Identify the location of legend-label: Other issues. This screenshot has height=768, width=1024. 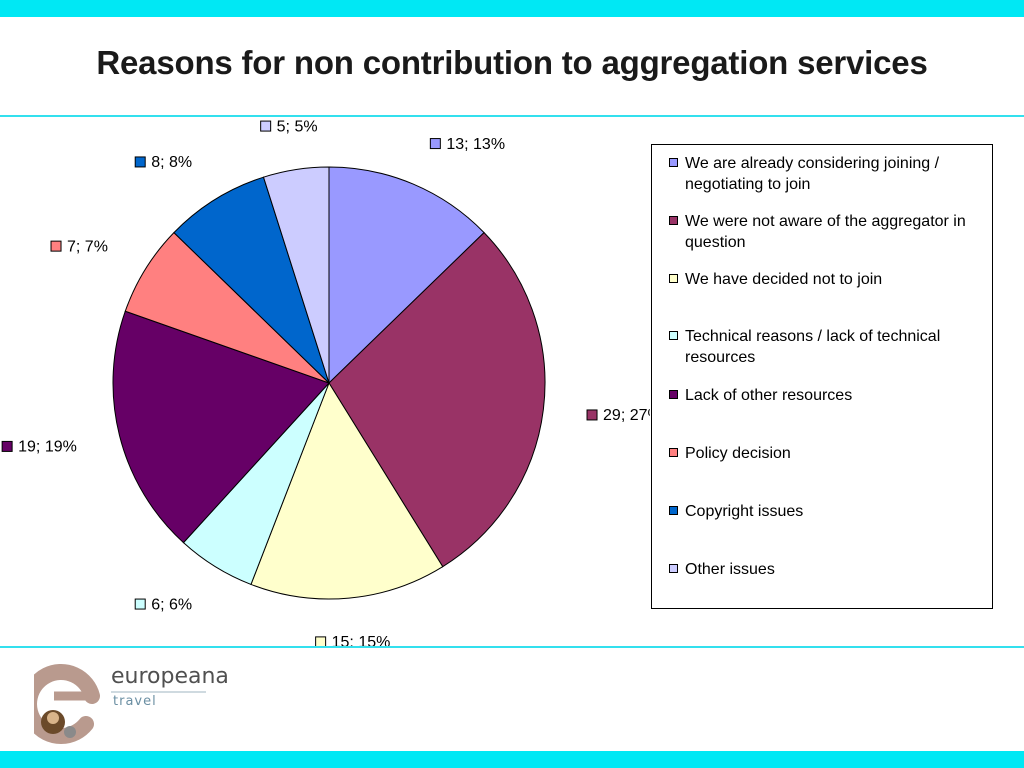
(730, 569).